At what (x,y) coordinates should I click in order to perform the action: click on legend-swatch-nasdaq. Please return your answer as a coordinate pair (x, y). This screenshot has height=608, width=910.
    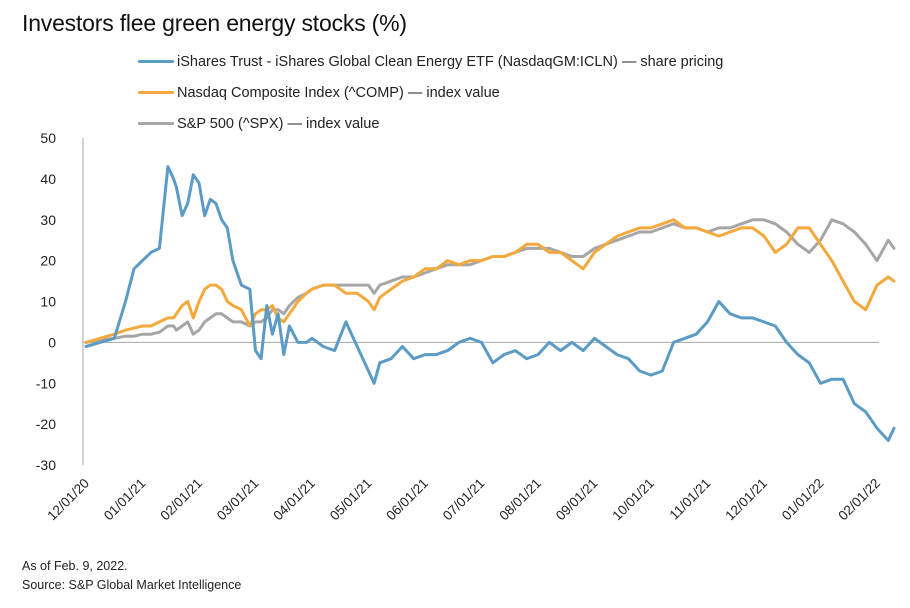
    Looking at the image, I should click on (156, 92).